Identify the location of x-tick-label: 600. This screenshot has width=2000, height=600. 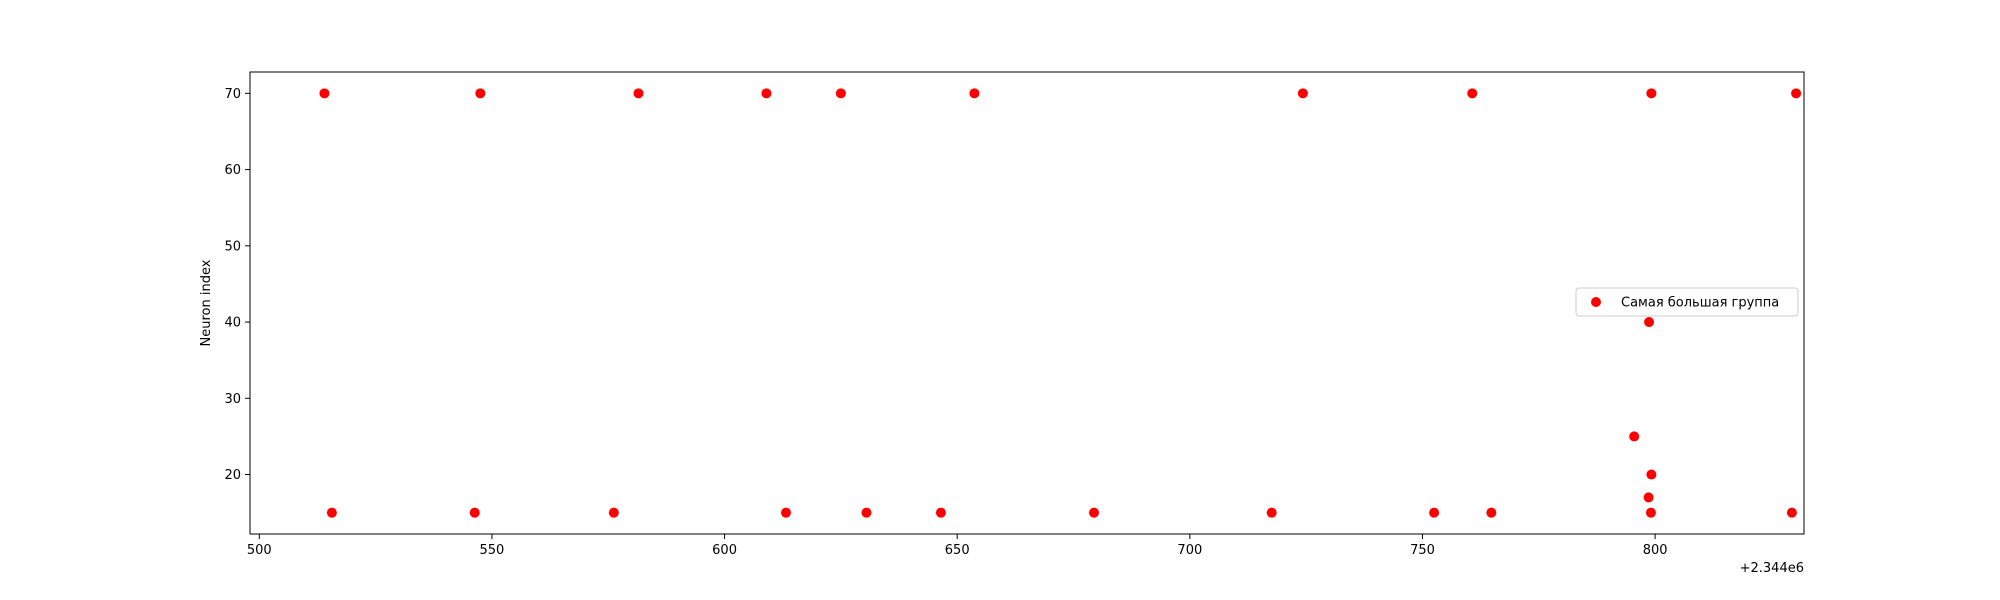
(724, 550).